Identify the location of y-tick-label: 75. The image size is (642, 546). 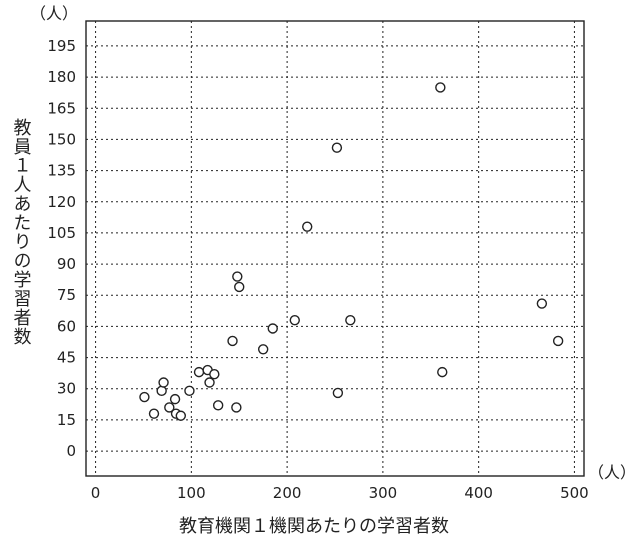
(66, 295).